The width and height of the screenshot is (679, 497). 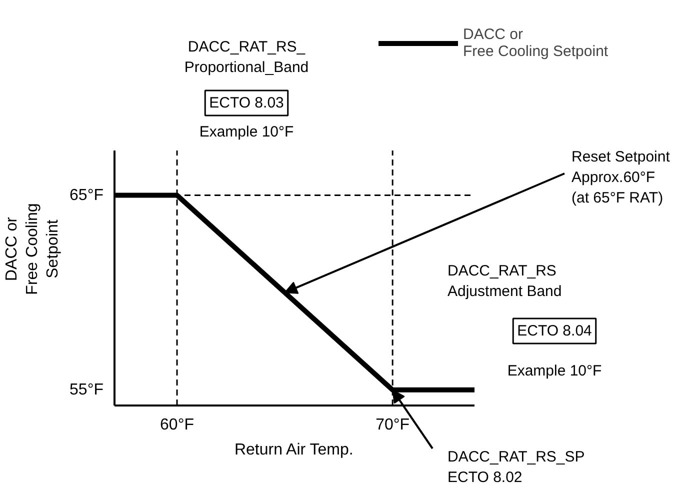 What do you see at coordinates (177, 425) in the screenshot?
I see `x-tick-label: 60°F` at bounding box center [177, 425].